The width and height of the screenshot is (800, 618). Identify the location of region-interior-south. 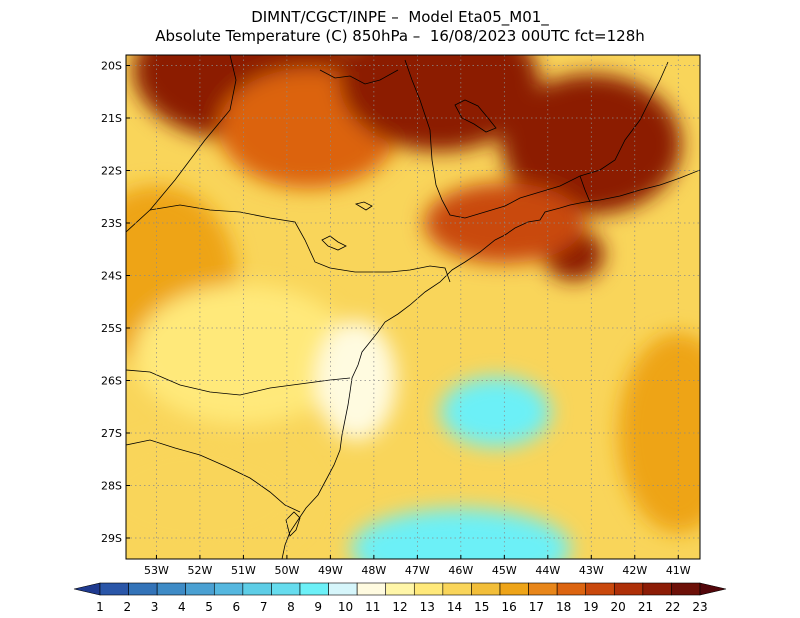
(243, 354).